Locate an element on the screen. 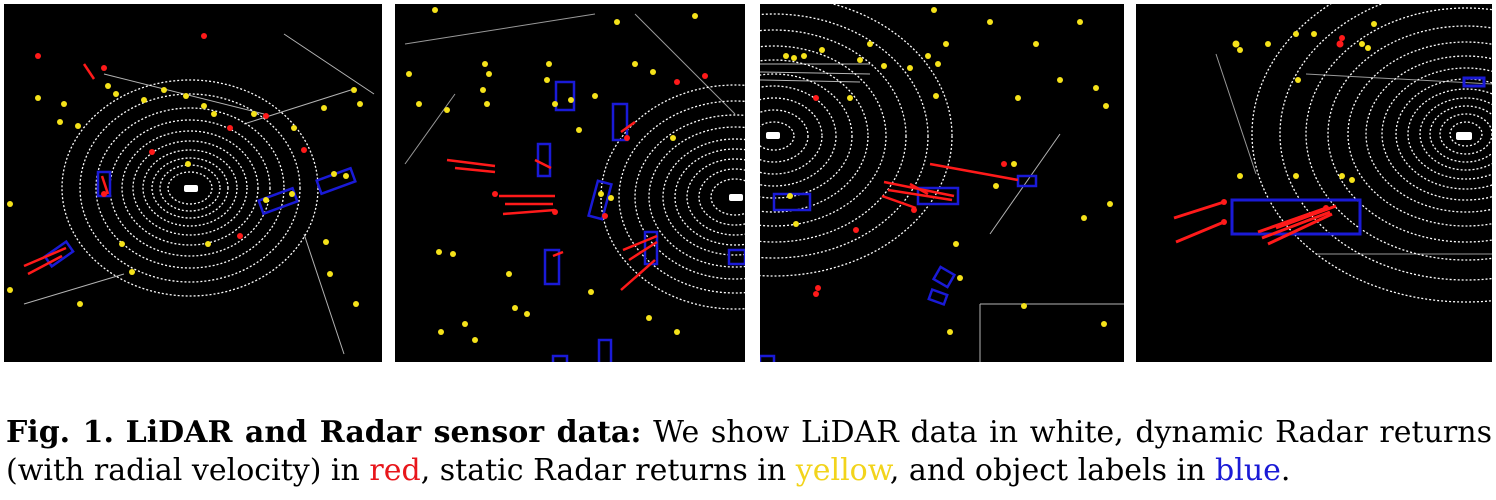 This screenshot has width=1496, height=500. caption-red-word: red is located at coordinates (395, 470).